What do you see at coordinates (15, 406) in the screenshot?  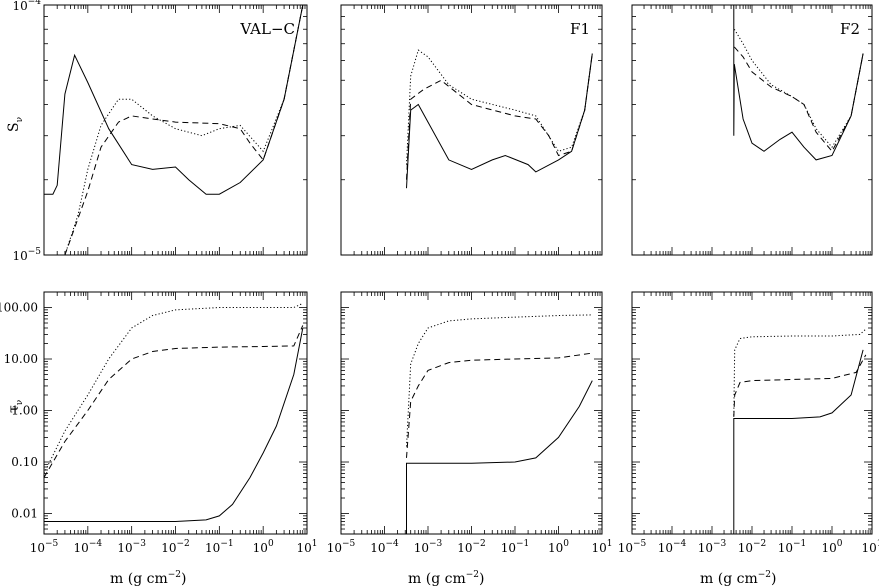 I see `ylabel-taunu: τν` at bounding box center [15, 406].